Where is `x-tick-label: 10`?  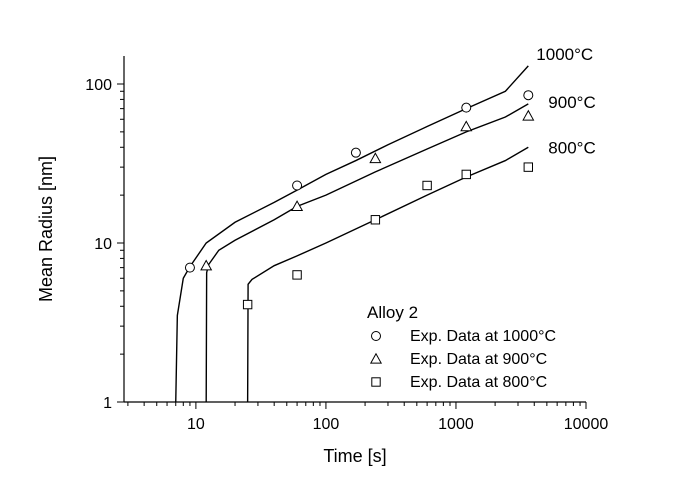 x-tick-label: 10 is located at coordinates (196, 424).